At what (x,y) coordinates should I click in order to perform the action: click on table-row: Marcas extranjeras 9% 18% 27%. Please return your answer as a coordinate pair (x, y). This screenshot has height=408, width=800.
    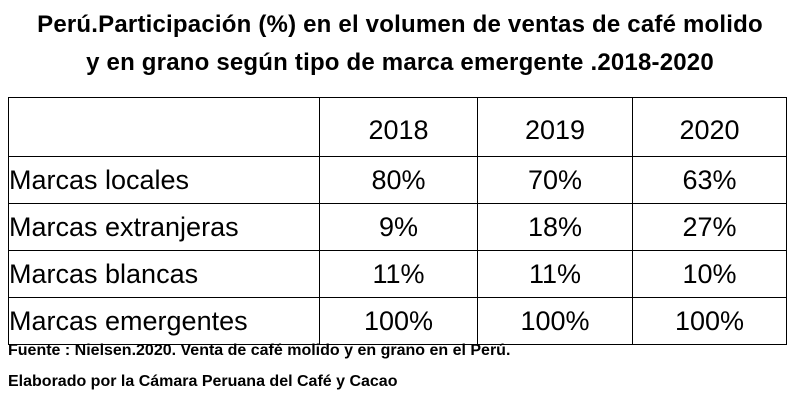
    Looking at the image, I should click on (397, 227).